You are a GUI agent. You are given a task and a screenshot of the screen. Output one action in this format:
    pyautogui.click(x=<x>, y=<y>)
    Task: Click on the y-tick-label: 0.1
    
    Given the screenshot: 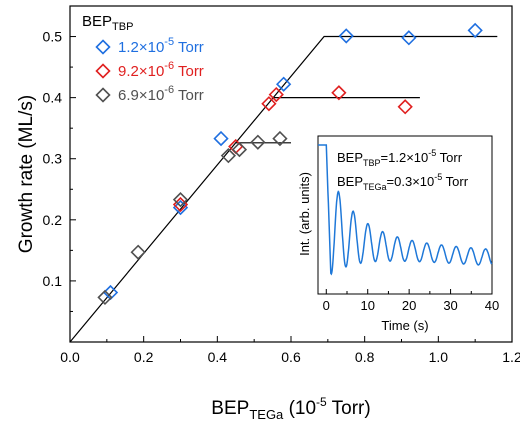 What is the action you would take?
    pyautogui.click(x=53, y=281)
    